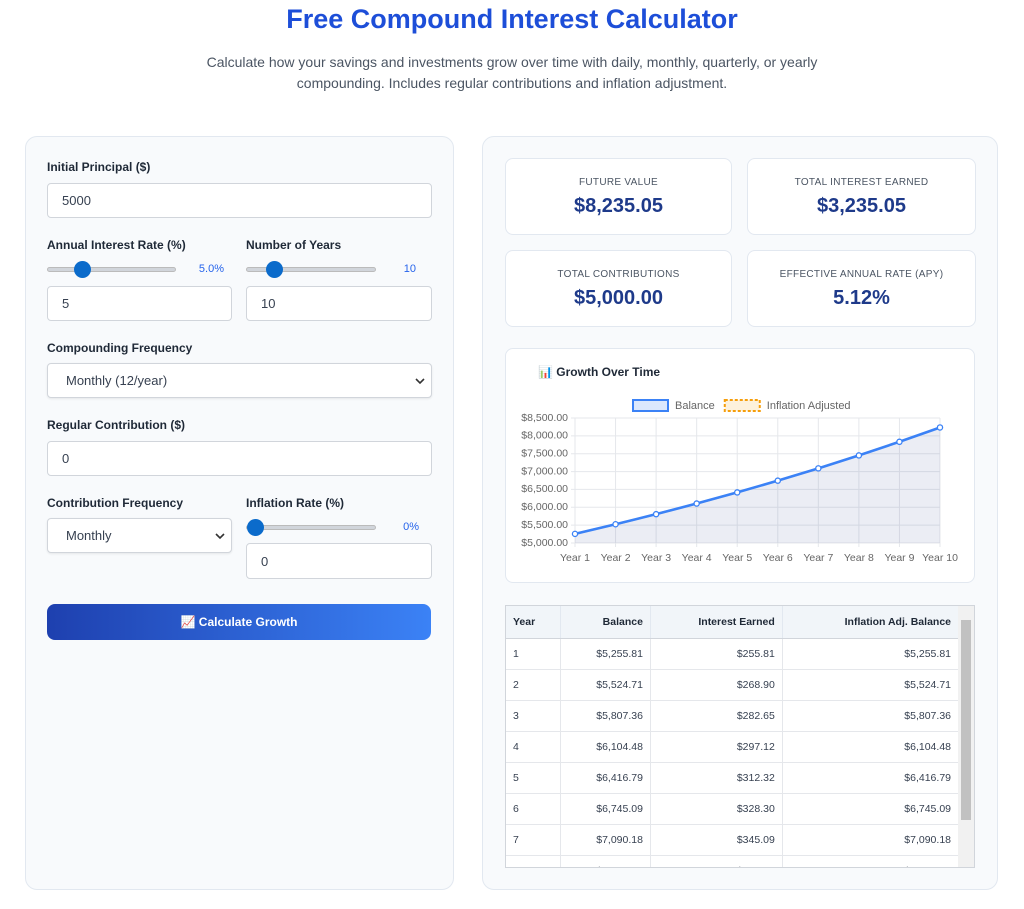 The width and height of the screenshot is (1024, 909). Describe the element at coordinates (861, 274) in the screenshot. I see `stat-label: EFFECTIVE ANNUAL RATE (APY)` at that location.